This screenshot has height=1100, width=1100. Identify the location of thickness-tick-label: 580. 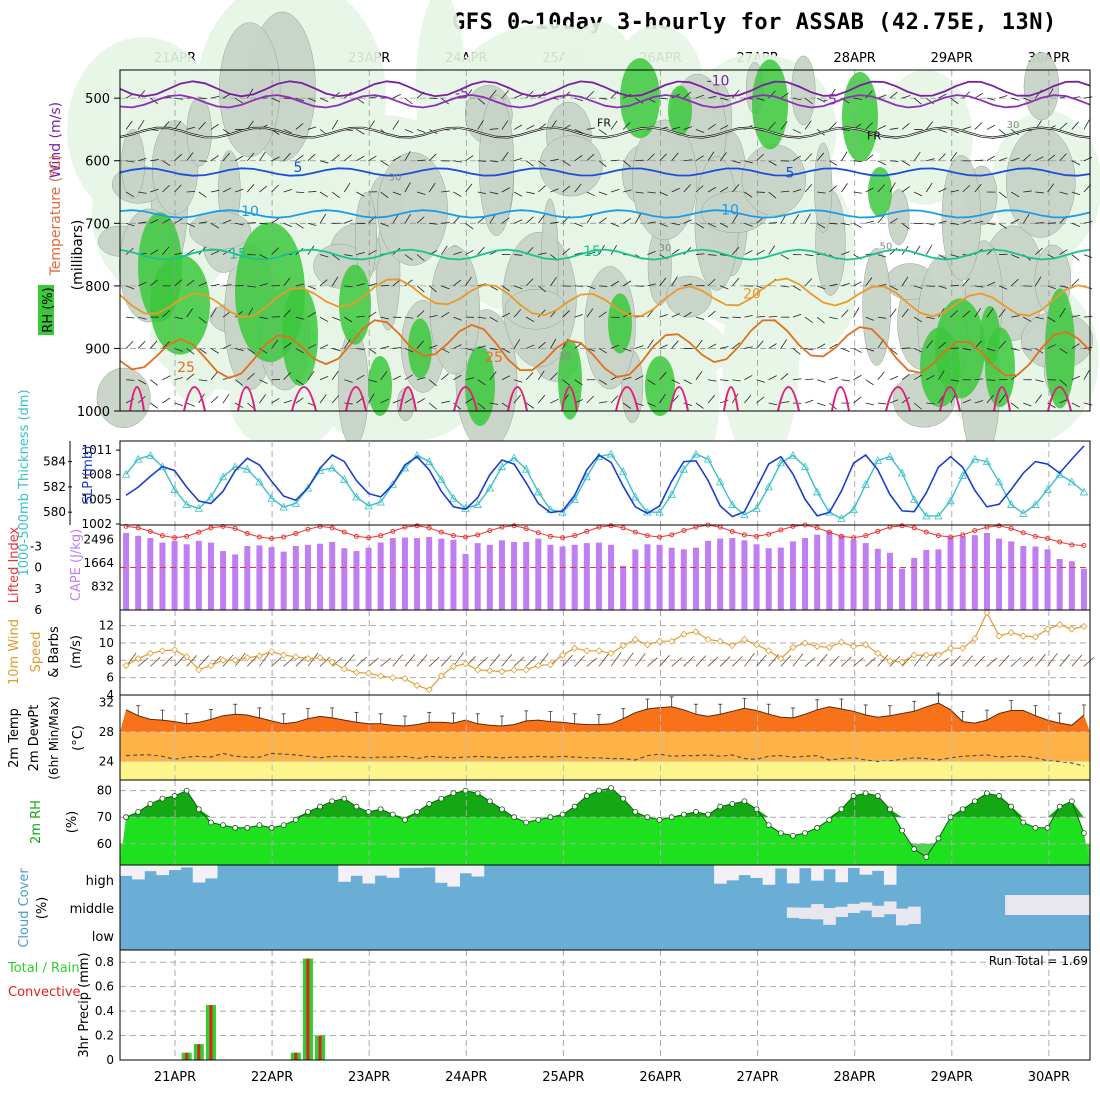
(54, 512).